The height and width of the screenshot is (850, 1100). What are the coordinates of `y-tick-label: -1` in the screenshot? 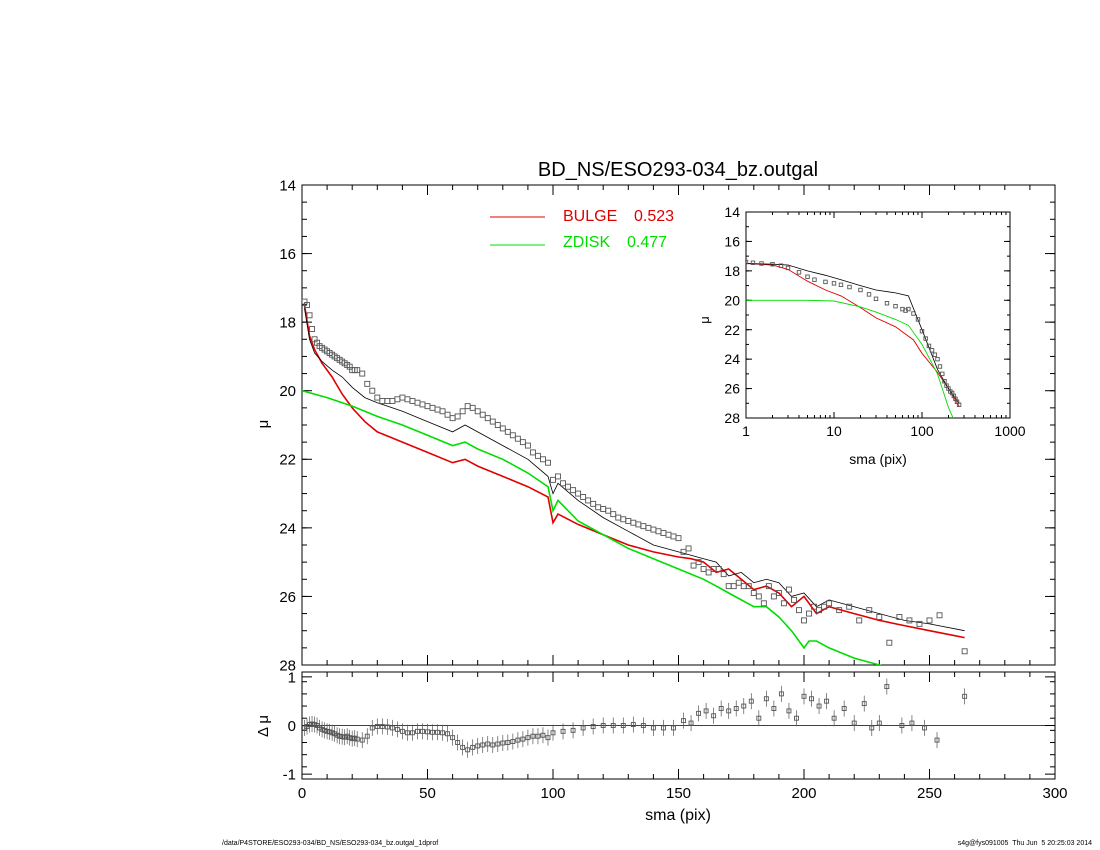 It's located at (289, 775).